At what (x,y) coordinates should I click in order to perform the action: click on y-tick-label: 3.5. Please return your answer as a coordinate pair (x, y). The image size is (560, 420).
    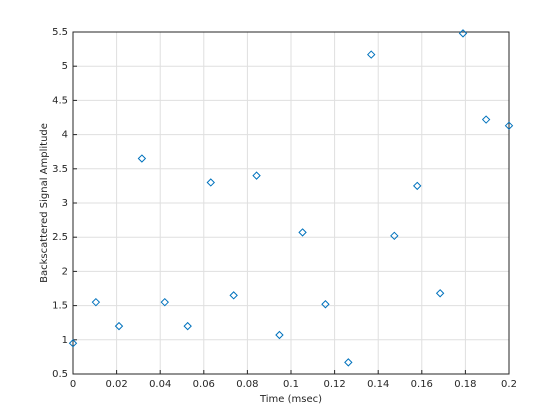
    Looking at the image, I should click on (60, 169).